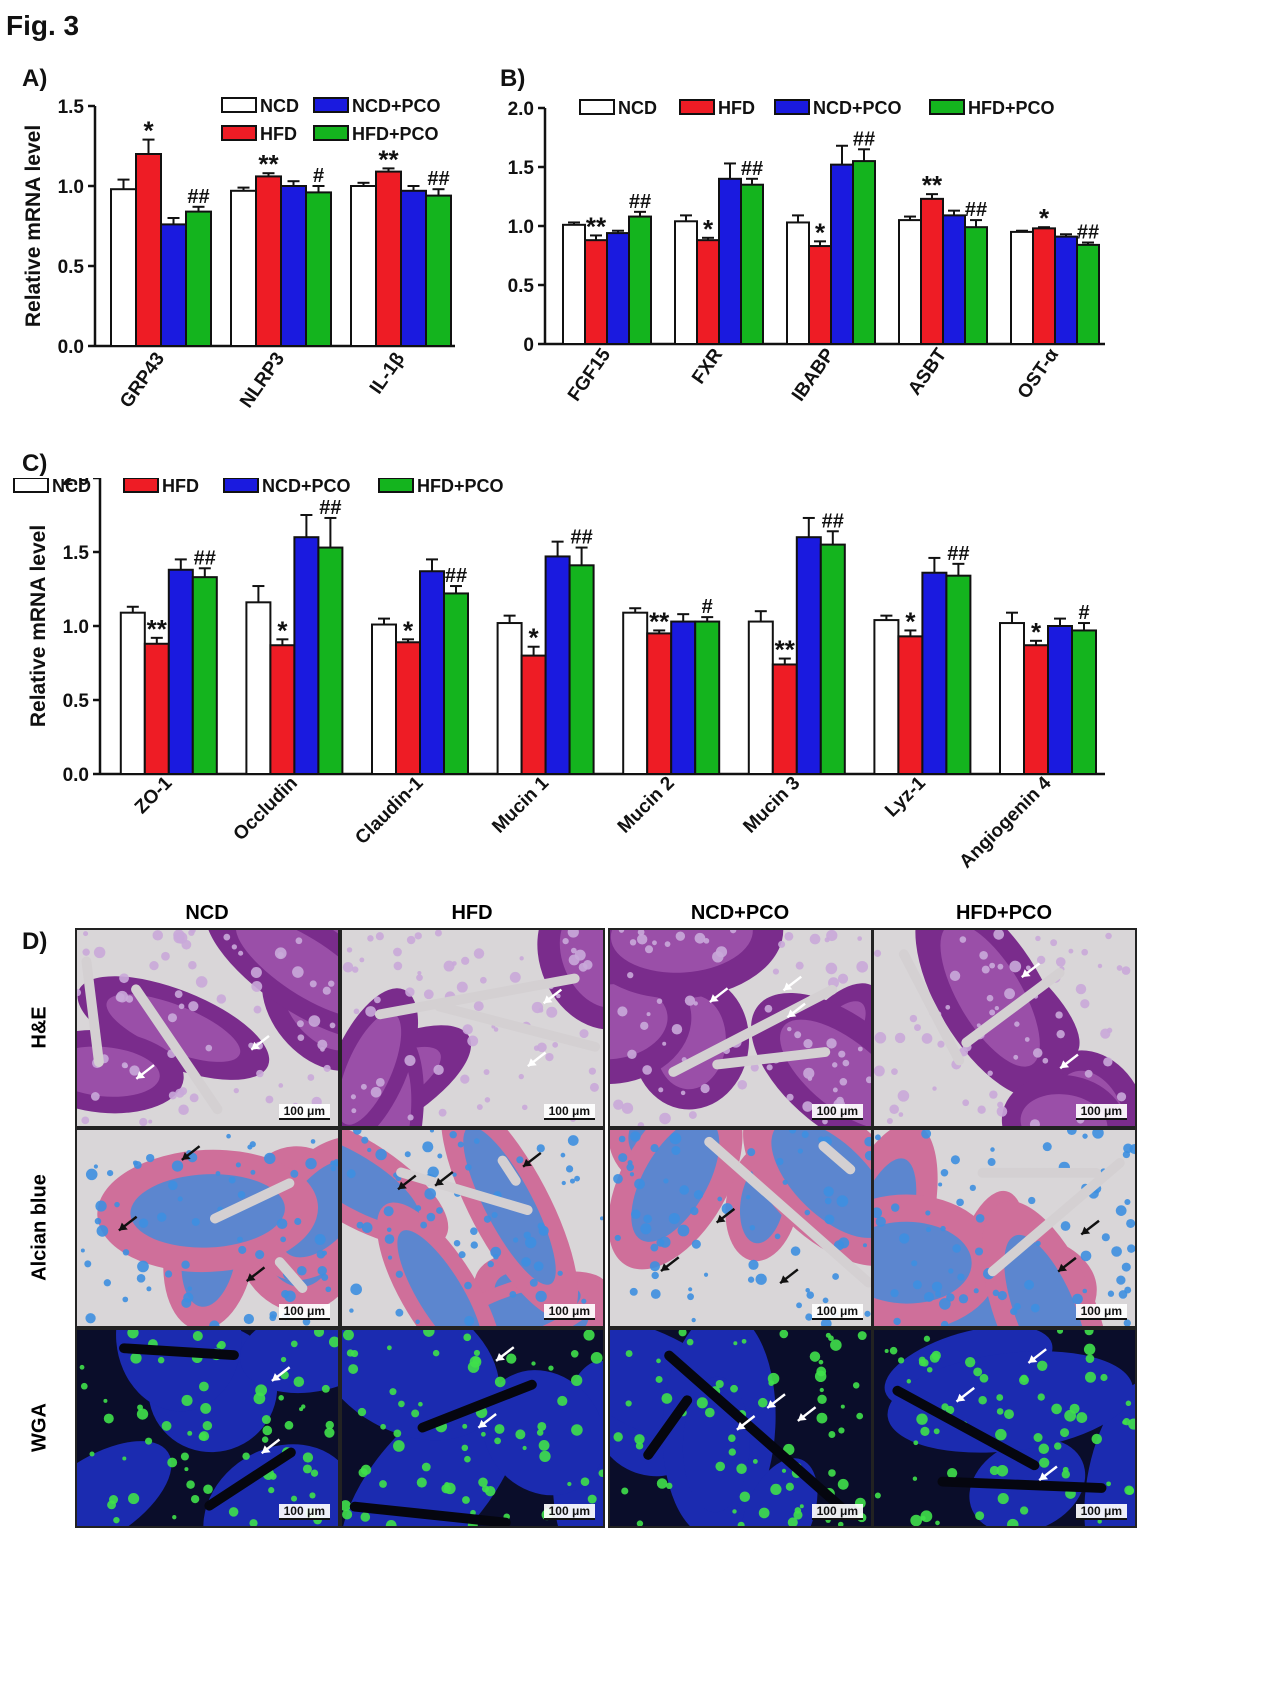 The width and height of the screenshot is (1270, 1688). I want to click on x-tick-label: ASBT, so click(927, 372).